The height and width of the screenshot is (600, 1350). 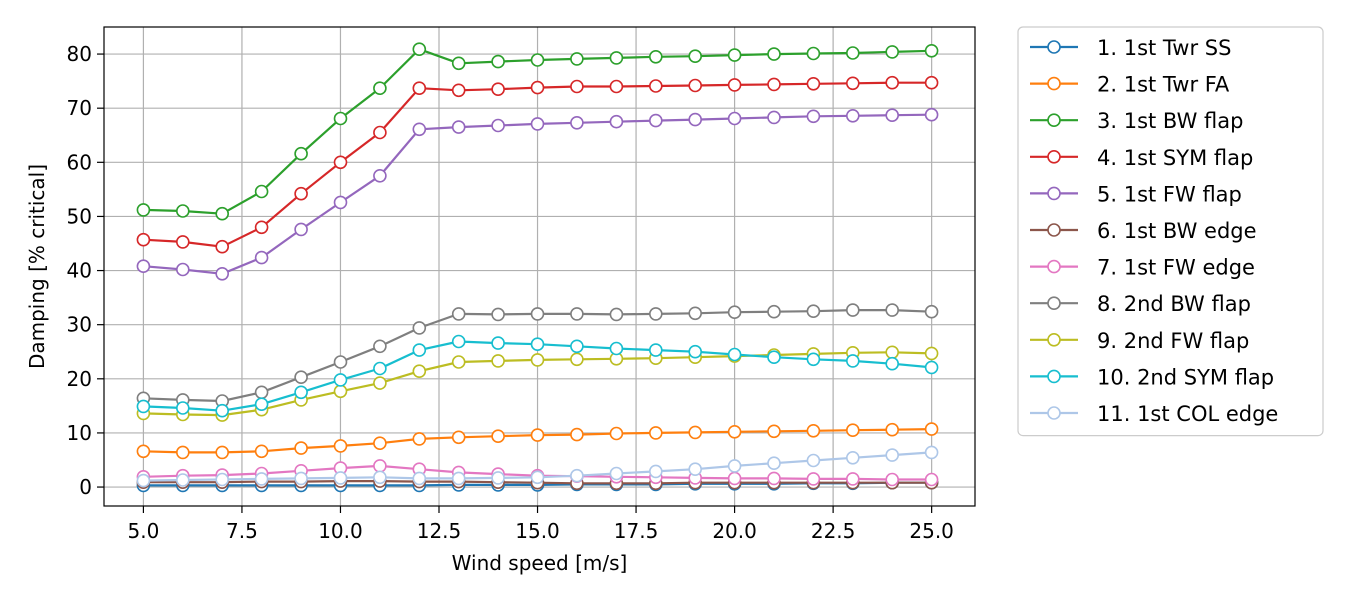 I want to click on x-tick-label: 25.0, so click(x=931, y=531).